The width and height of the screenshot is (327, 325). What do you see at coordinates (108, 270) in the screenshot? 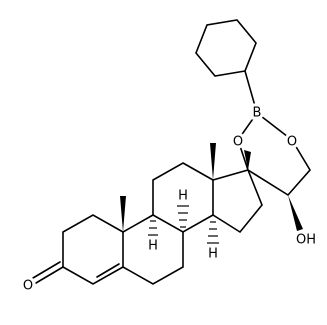
I see `double-bond` at bounding box center [108, 270].